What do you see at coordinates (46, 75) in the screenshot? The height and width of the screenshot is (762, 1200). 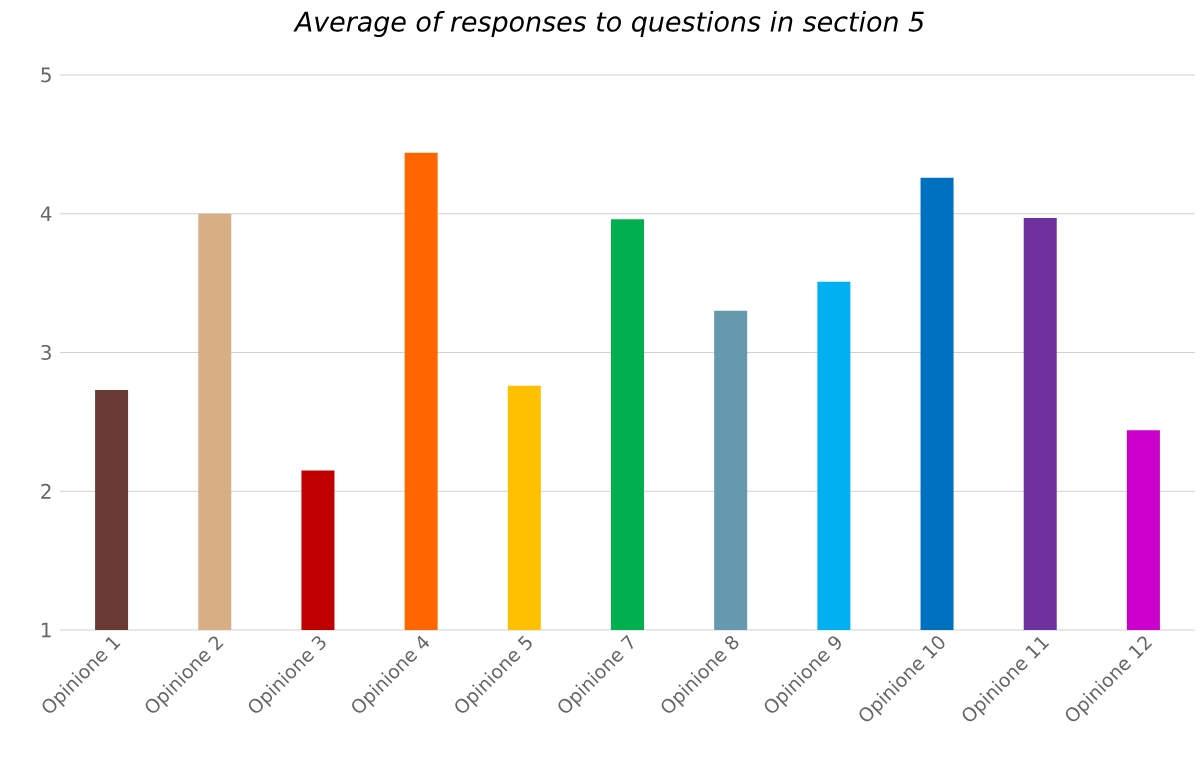 I see `y-tick-label: 5` at bounding box center [46, 75].